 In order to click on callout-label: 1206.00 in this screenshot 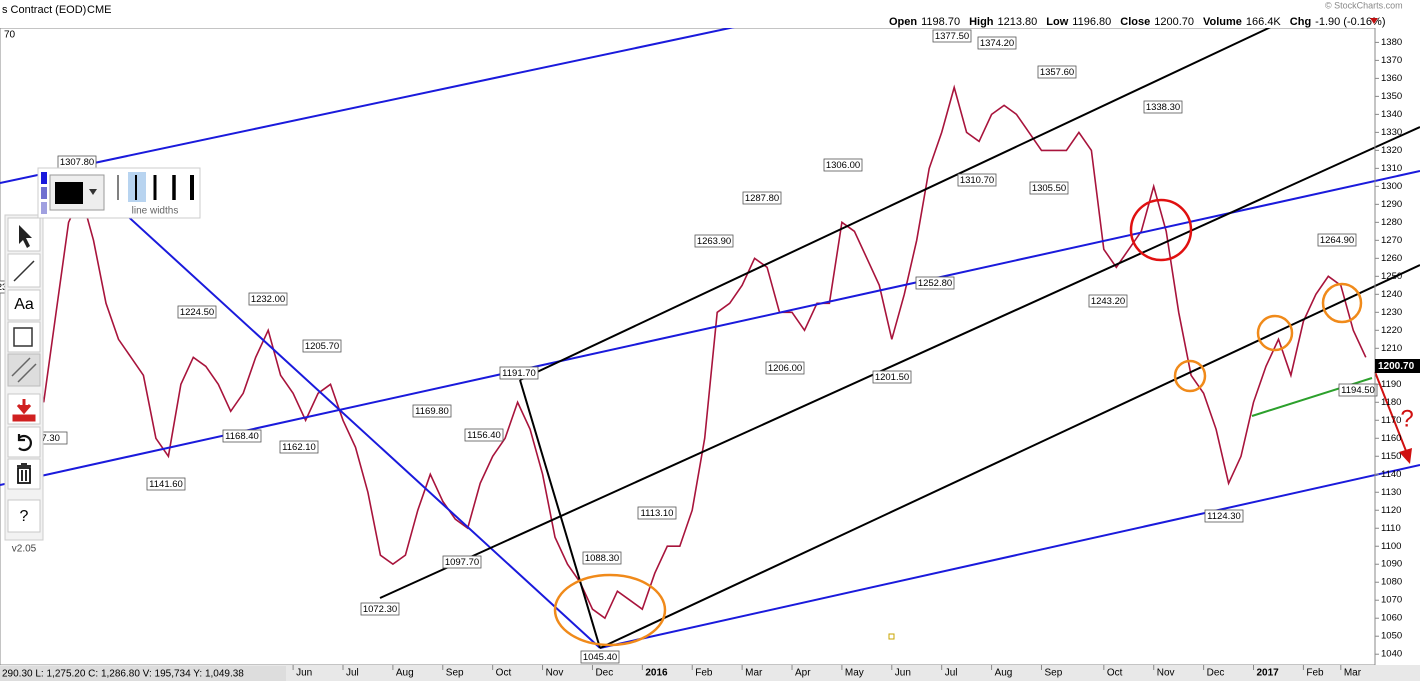, I will do `click(785, 368)`.